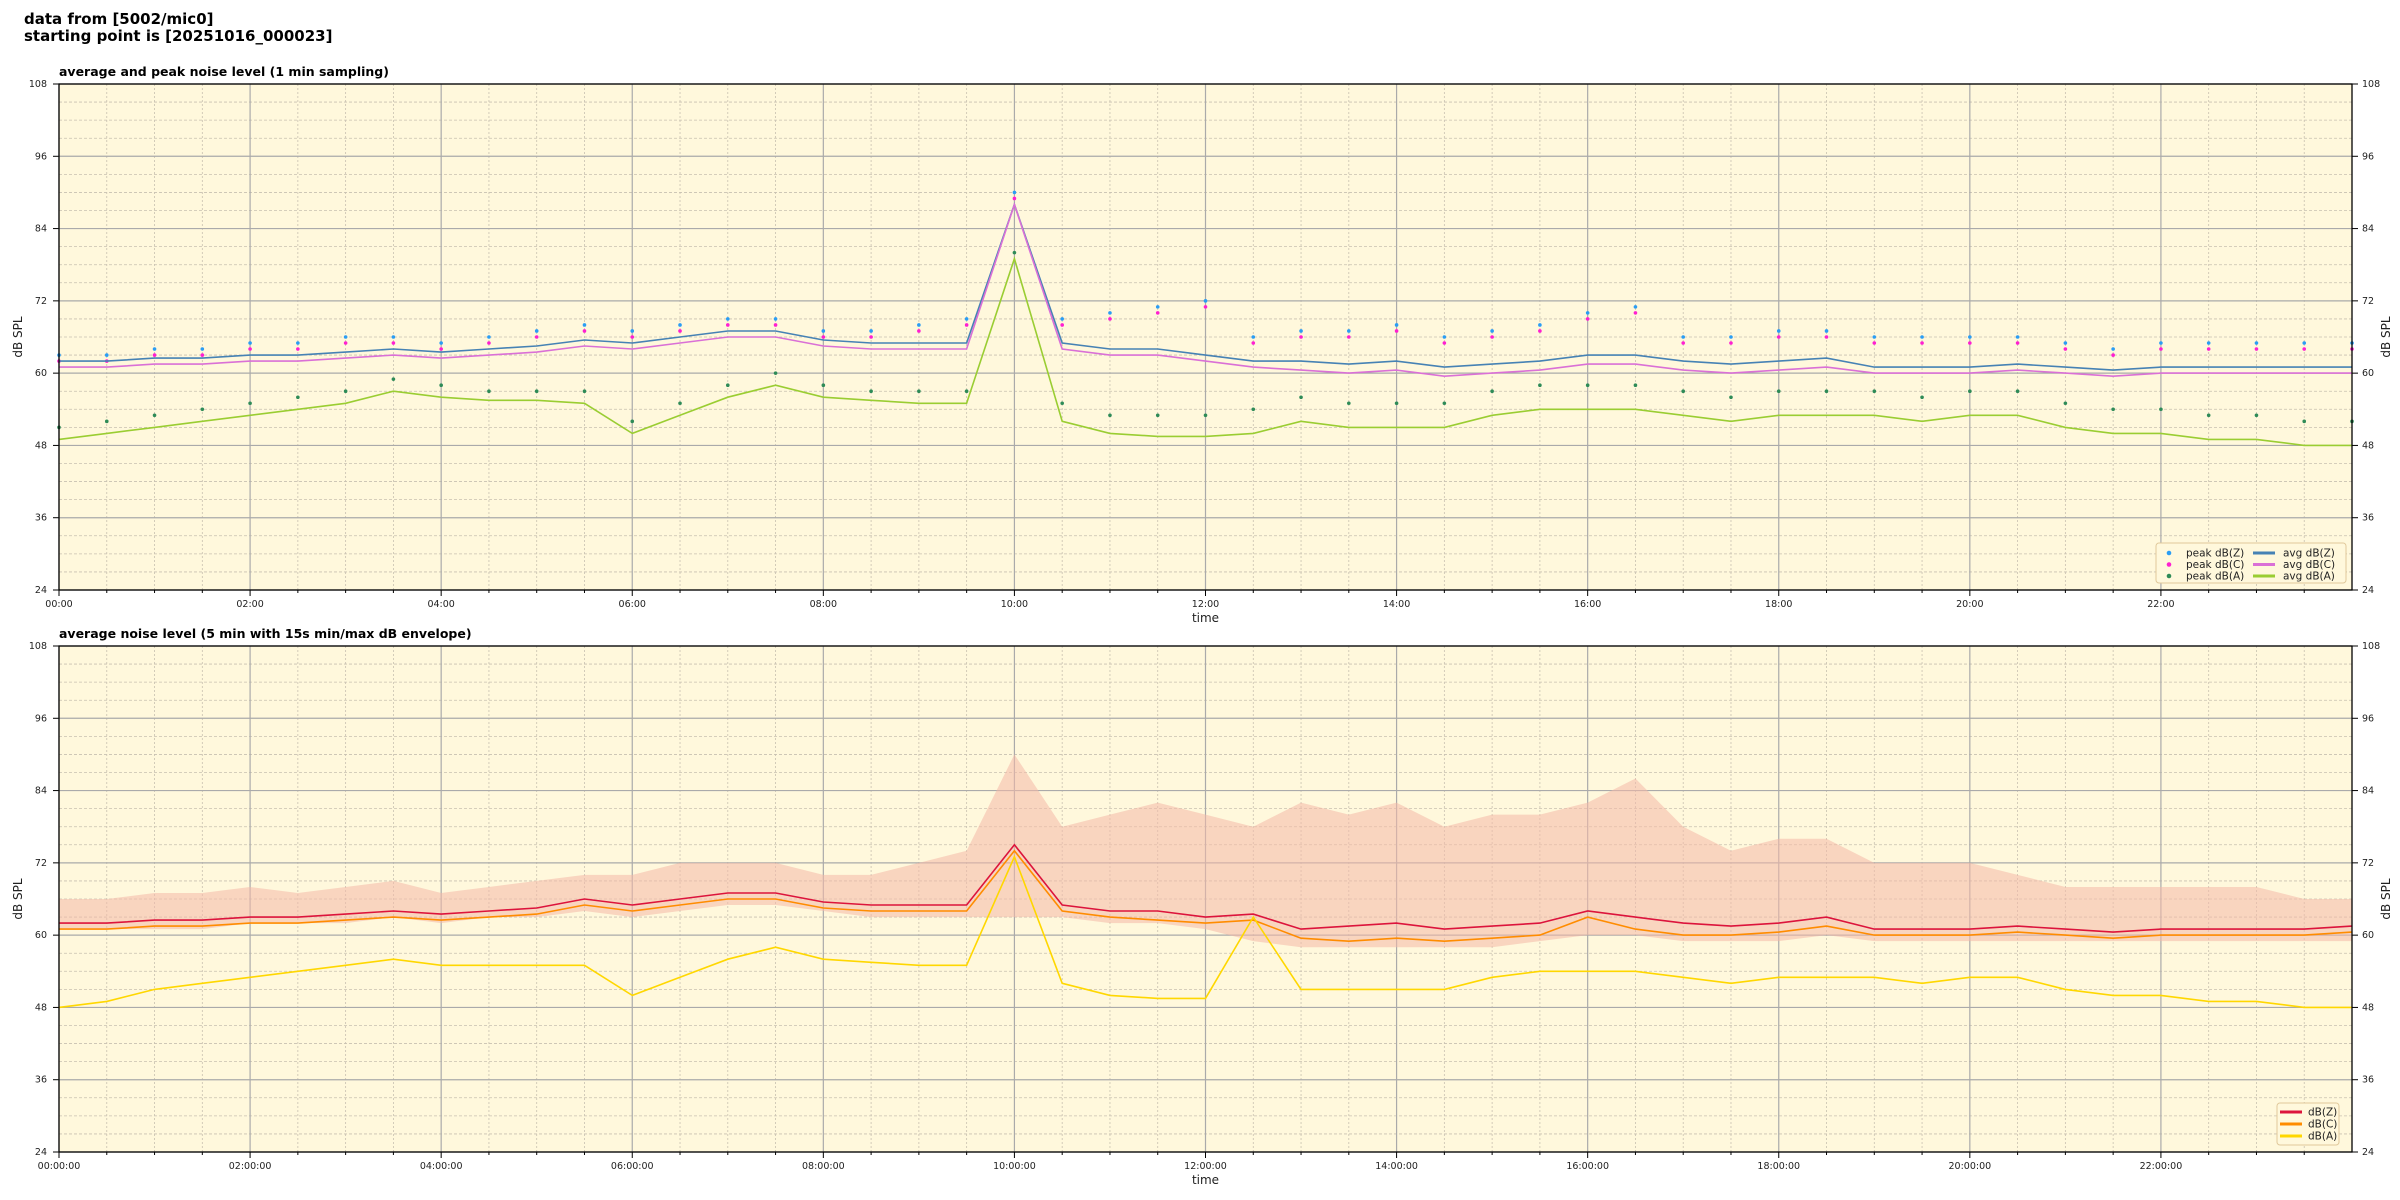 This screenshot has width=2400, height=1200. What do you see at coordinates (2368, 718) in the screenshot?
I see `y-tick-label-right: 96` at bounding box center [2368, 718].